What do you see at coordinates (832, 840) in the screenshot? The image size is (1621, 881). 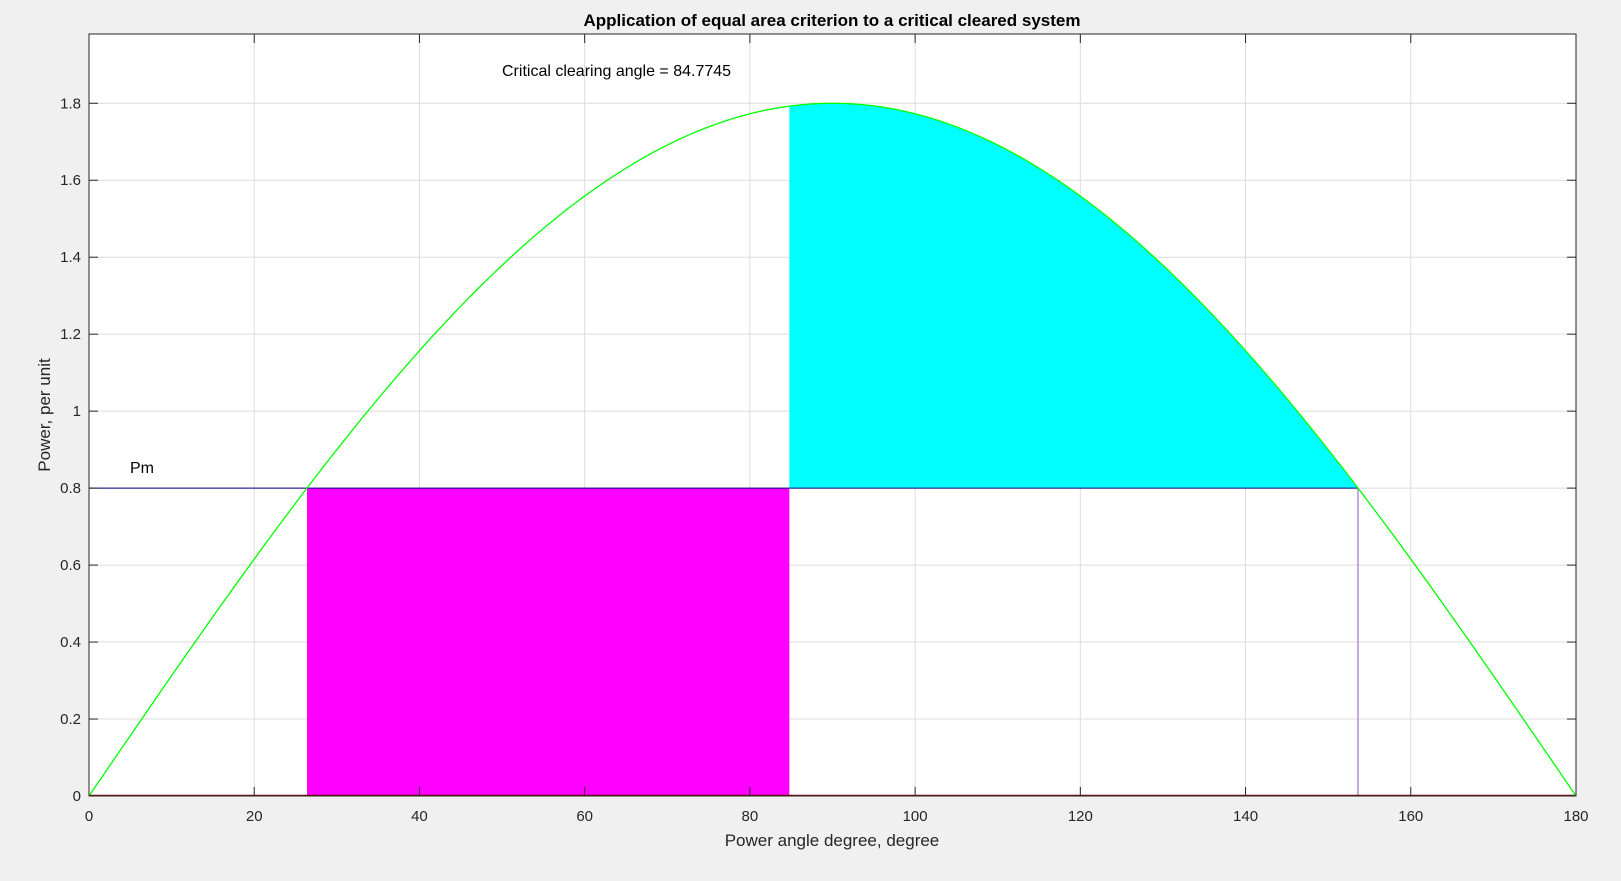 I see `x-axis-label: Power angle degree, degree` at bounding box center [832, 840].